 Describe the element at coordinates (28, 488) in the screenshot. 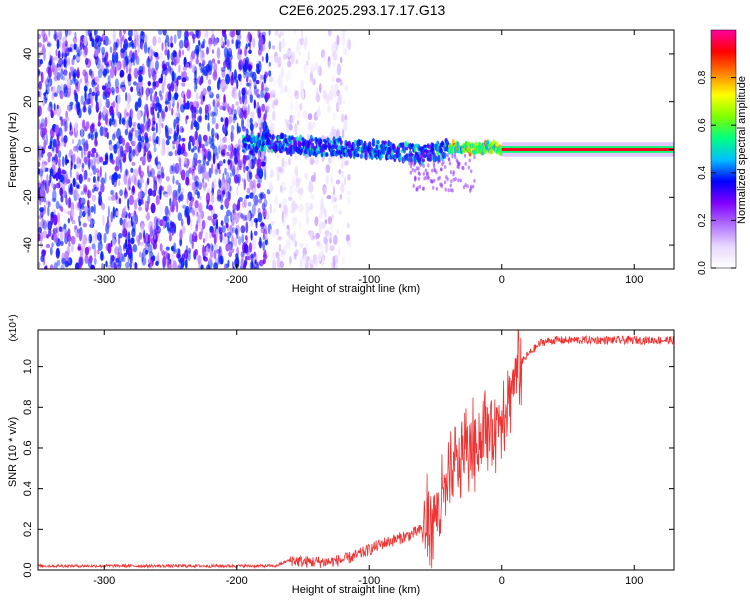

I see `y-tick-label: 0.4` at that location.